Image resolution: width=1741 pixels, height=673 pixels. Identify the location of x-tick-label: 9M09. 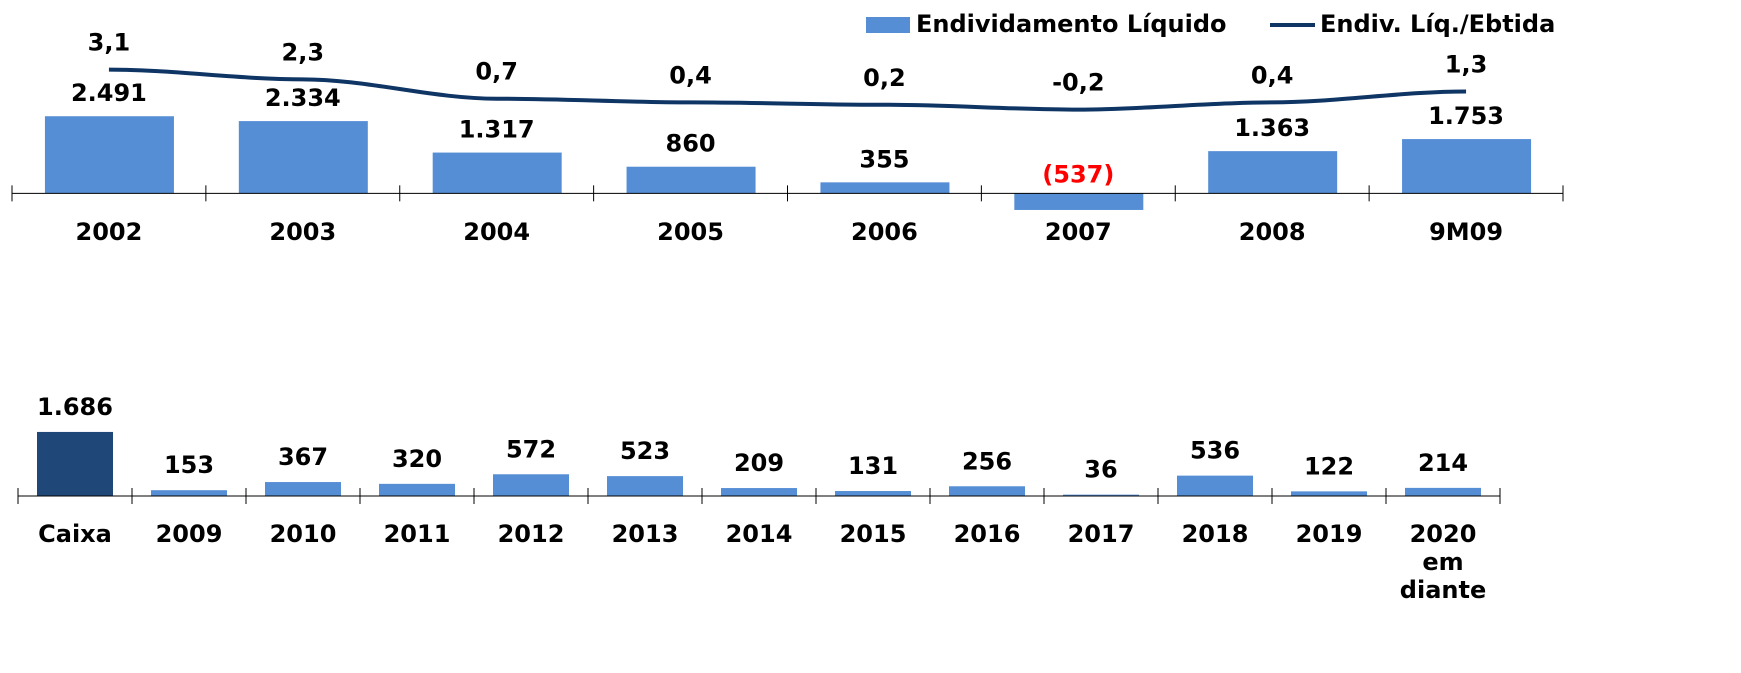
(1466, 232).